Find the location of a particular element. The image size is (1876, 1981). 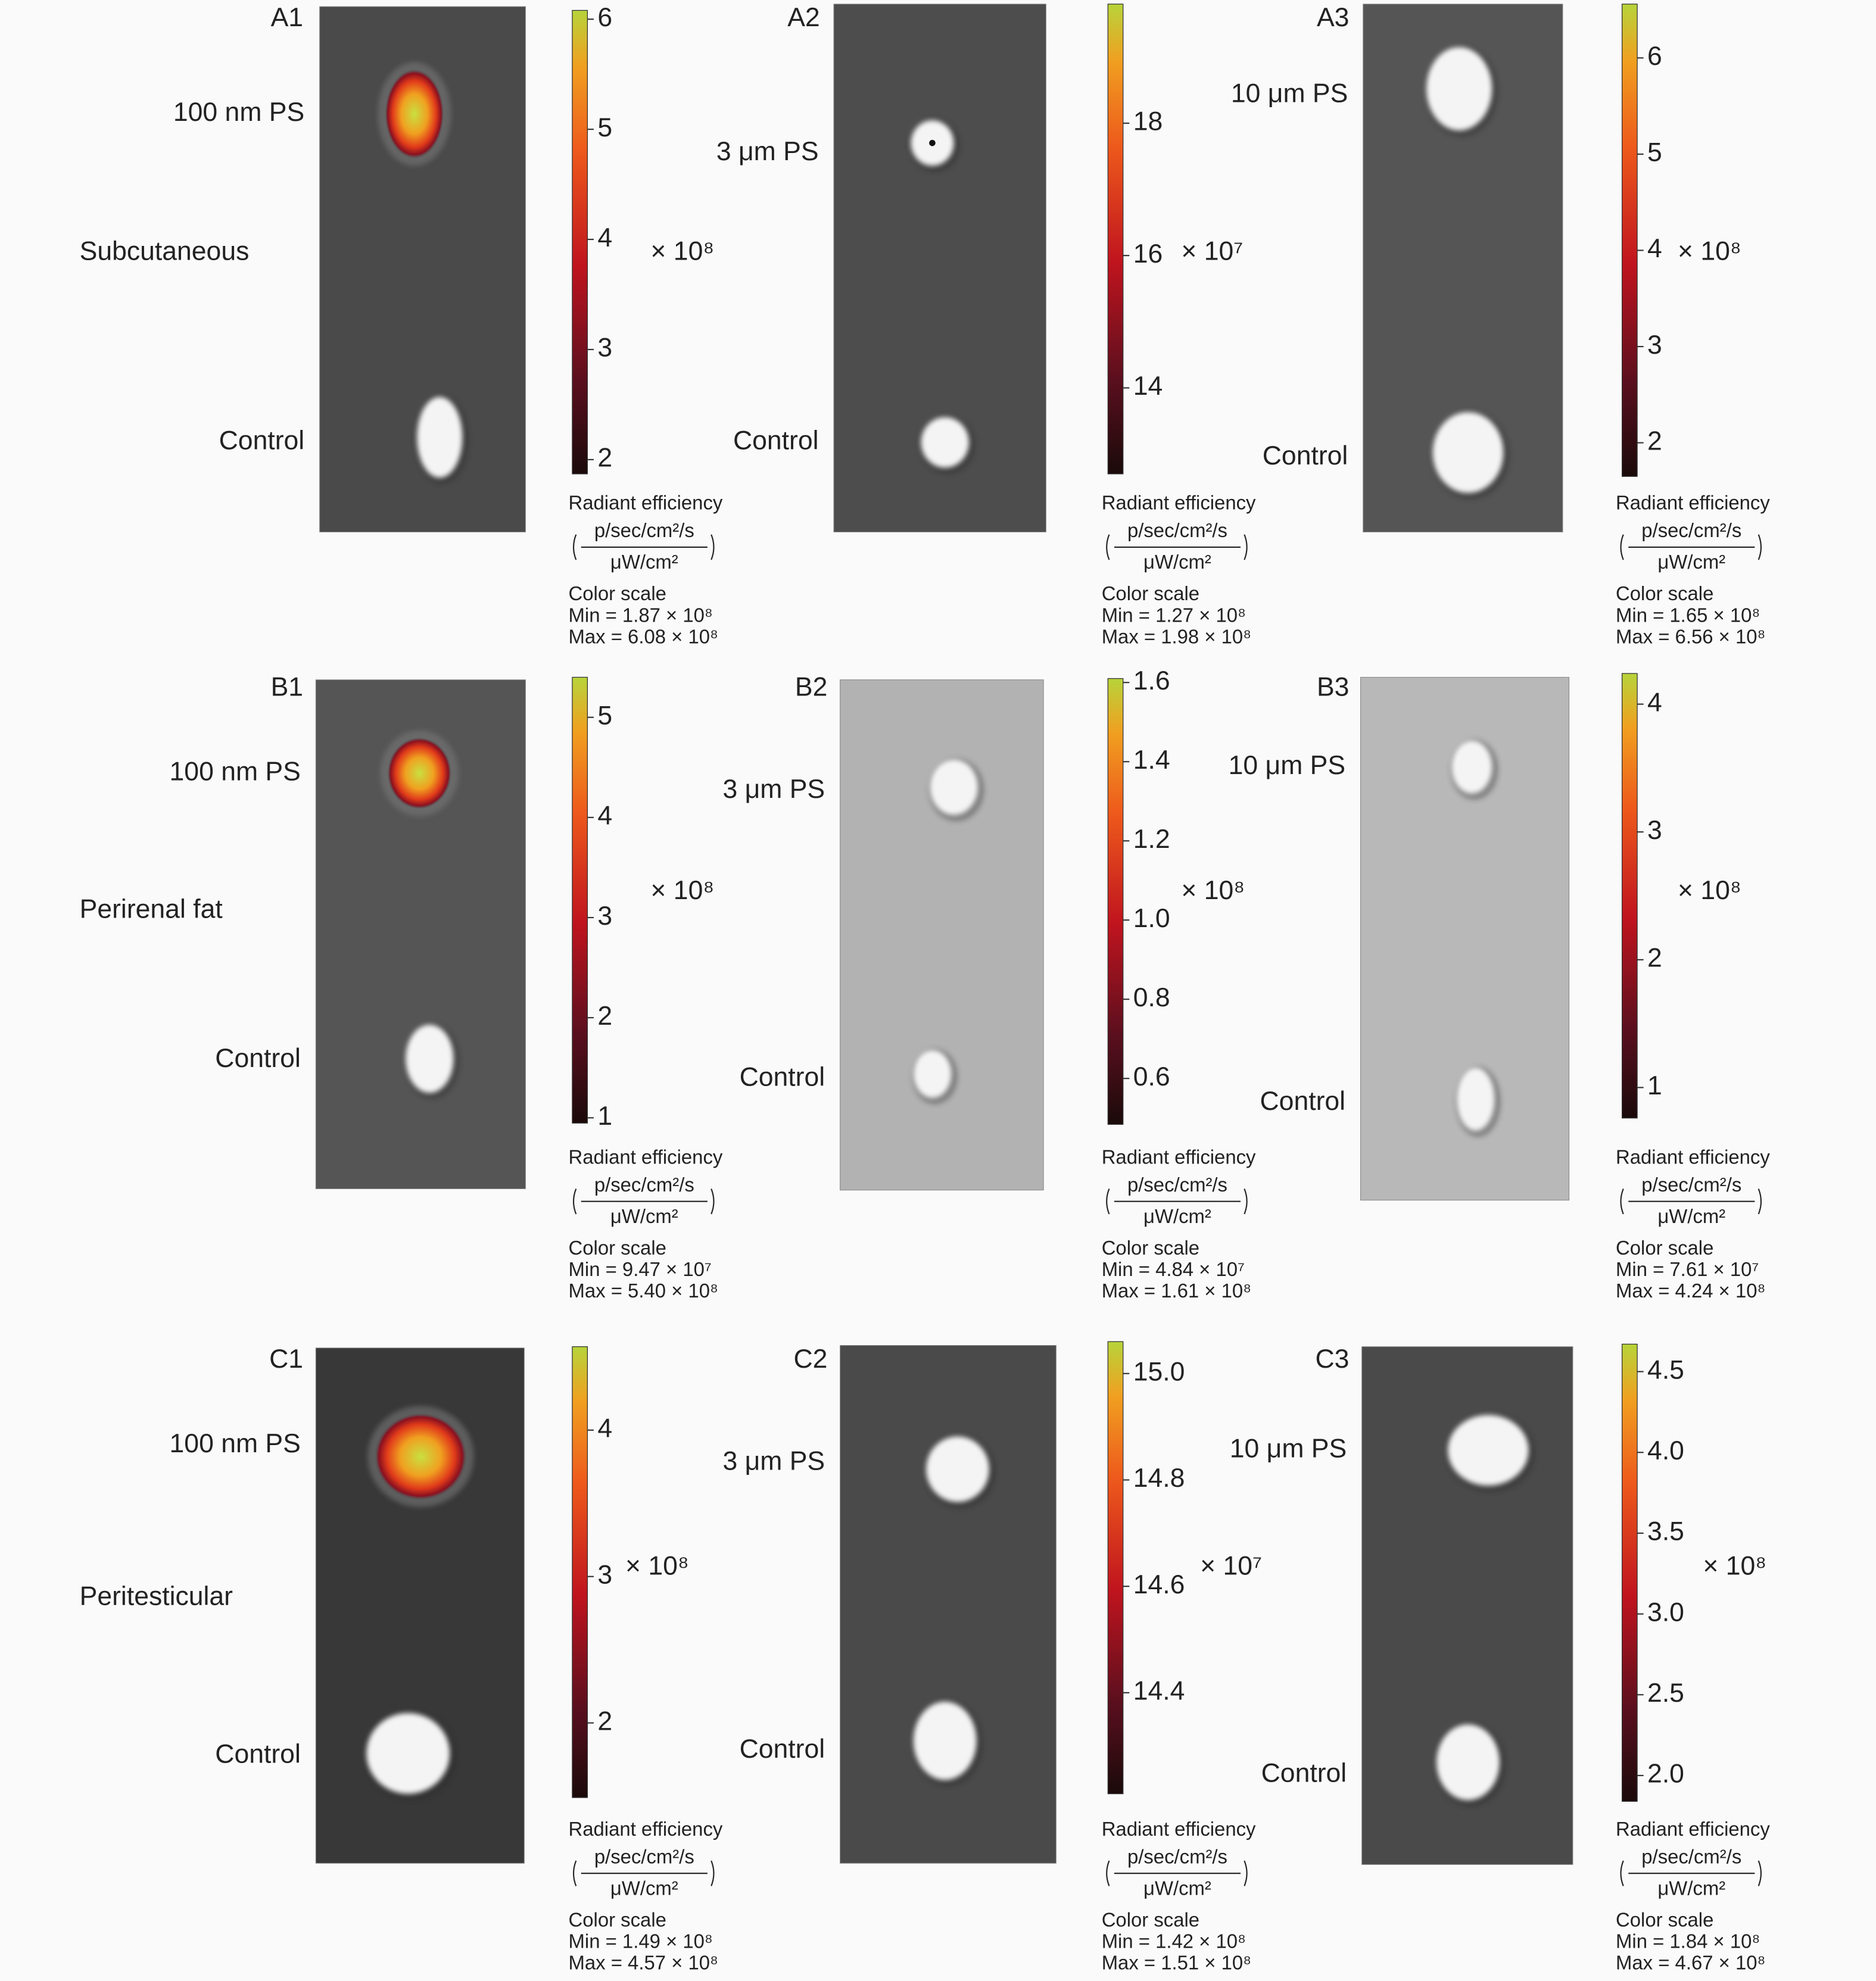

tick-label: 14.4 is located at coordinates (1159, 1691).